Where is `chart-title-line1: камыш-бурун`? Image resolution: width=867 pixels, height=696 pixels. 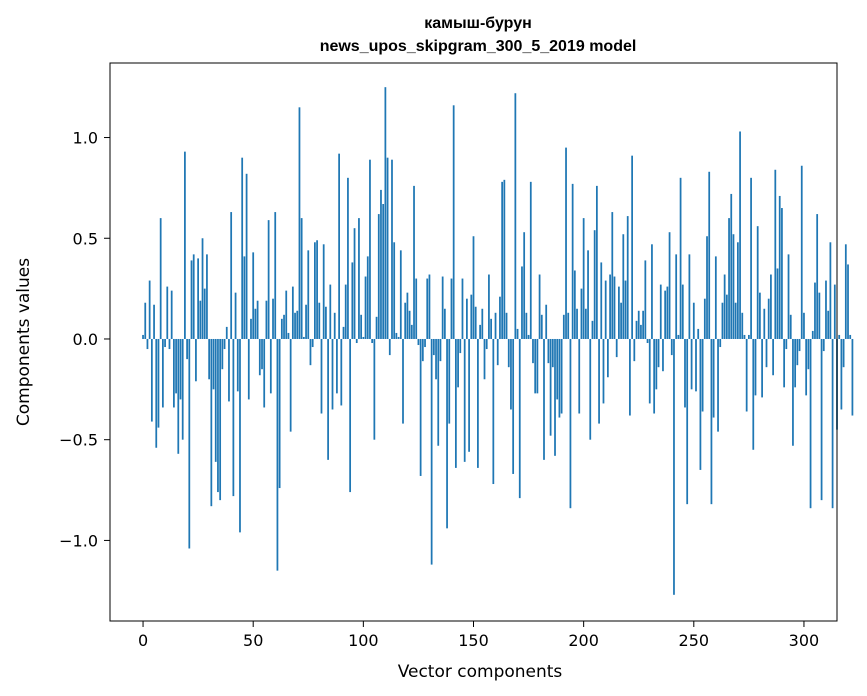 chart-title-line1: камыш-бурун is located at coordinates (478, 23).